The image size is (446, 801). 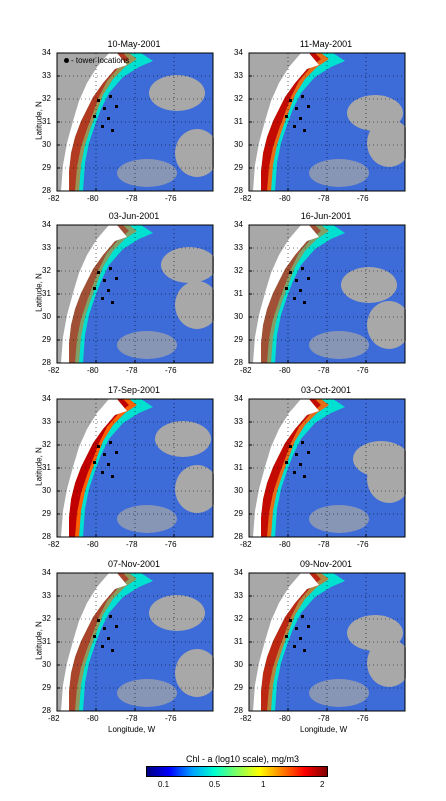 I want to click on legend: - tower locations, so click(x=96, y=60).